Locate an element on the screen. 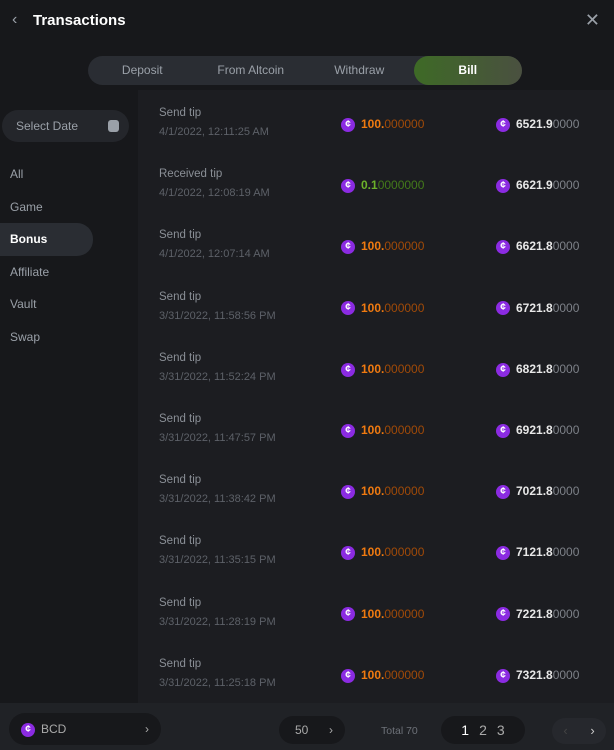 Image resolution: width=614 pixels, height=750 pixels. sidebar: All Game Bonus Affiliate Vault Swap is located at coordinates (65, 256).